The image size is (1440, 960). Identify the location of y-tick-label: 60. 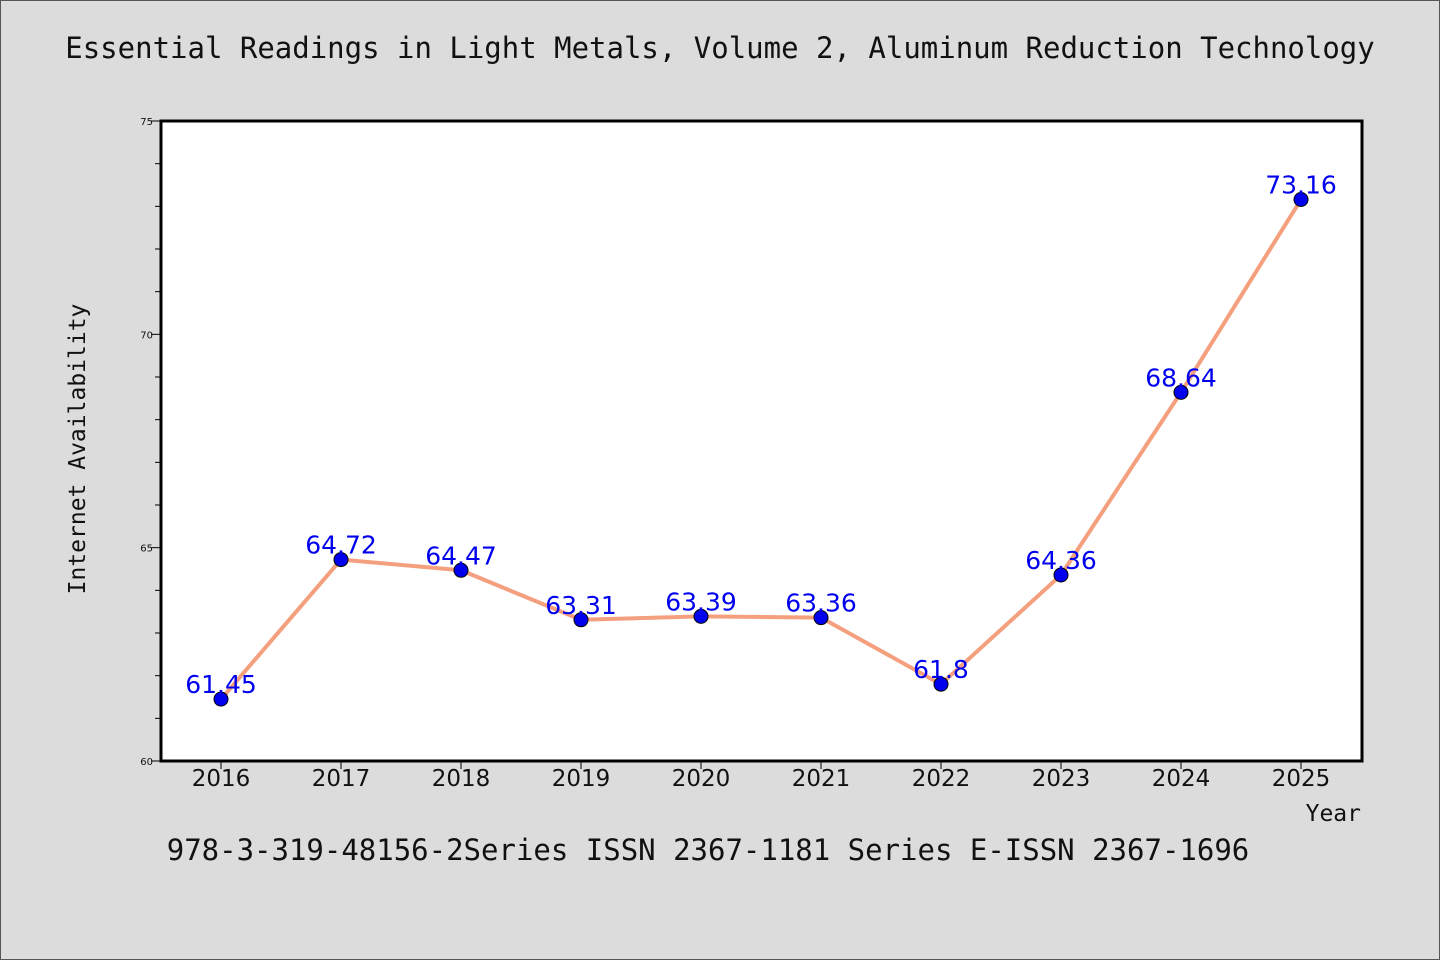
(146, 762).